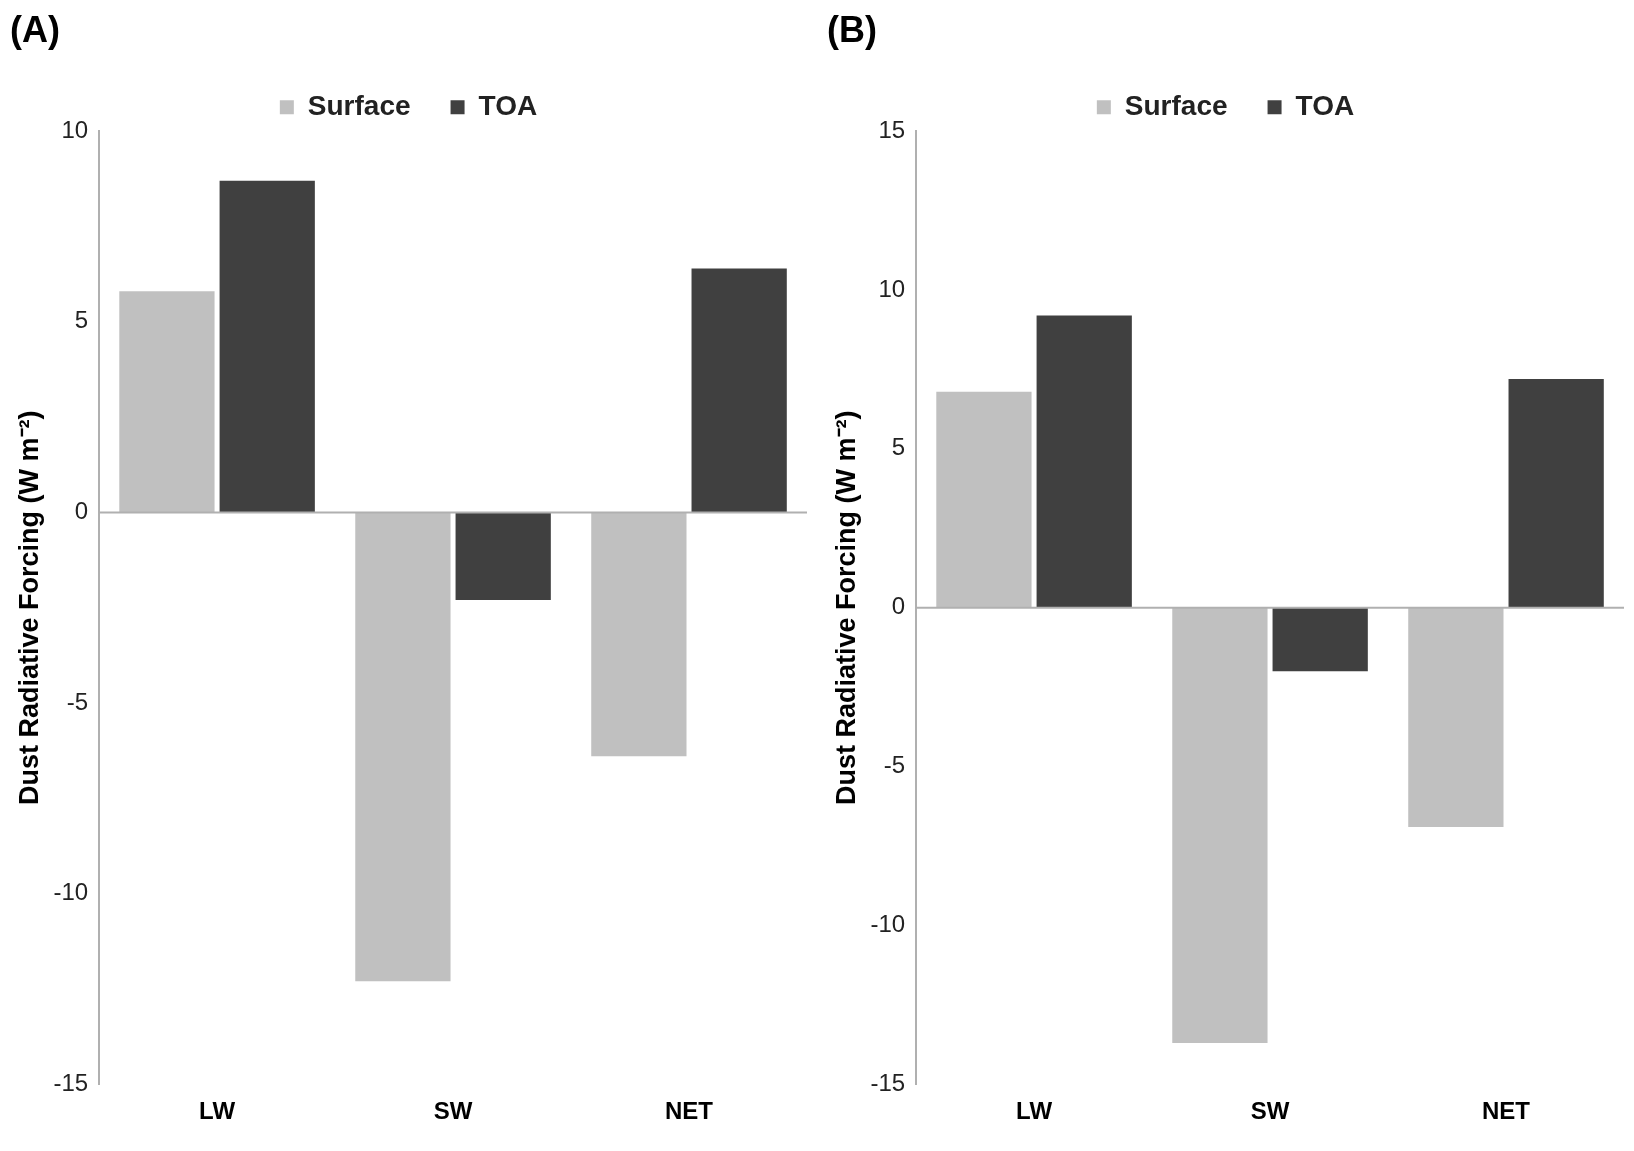  I want to click on y-tick-label: 15, so click(892, 129).